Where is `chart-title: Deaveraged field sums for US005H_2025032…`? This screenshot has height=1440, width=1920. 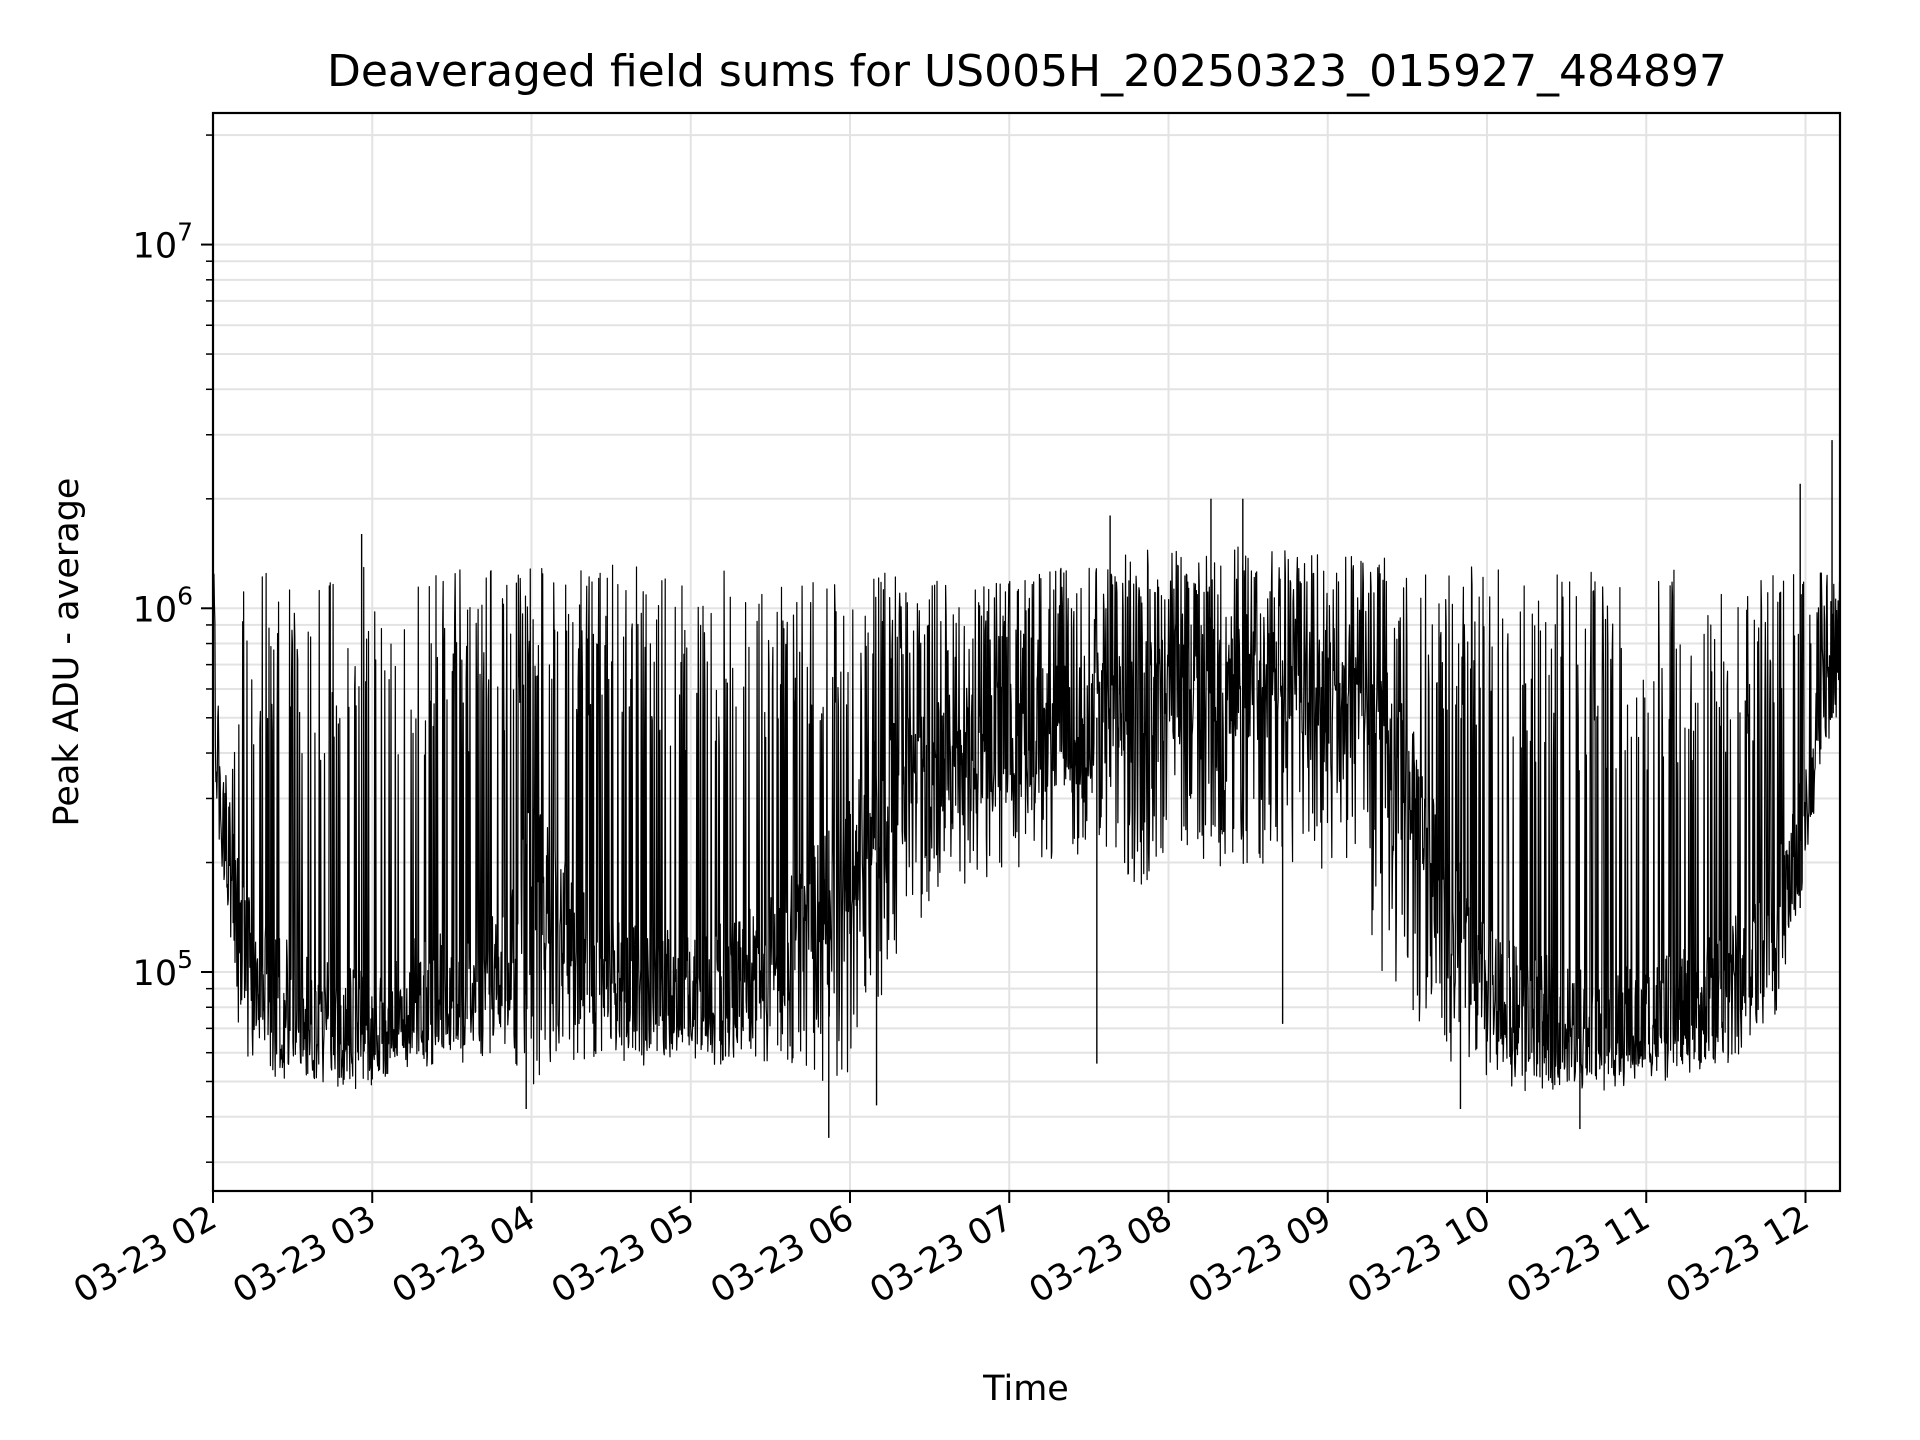
chart-title: Deaveraged field sums for US005H_2025032… is located at coordinates (1027, 71).